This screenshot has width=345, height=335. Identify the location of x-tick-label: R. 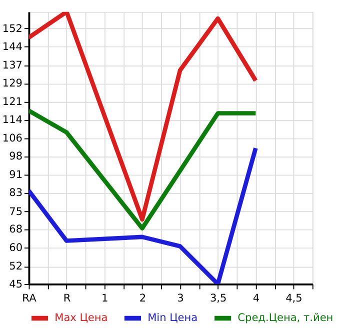
(67, 298).